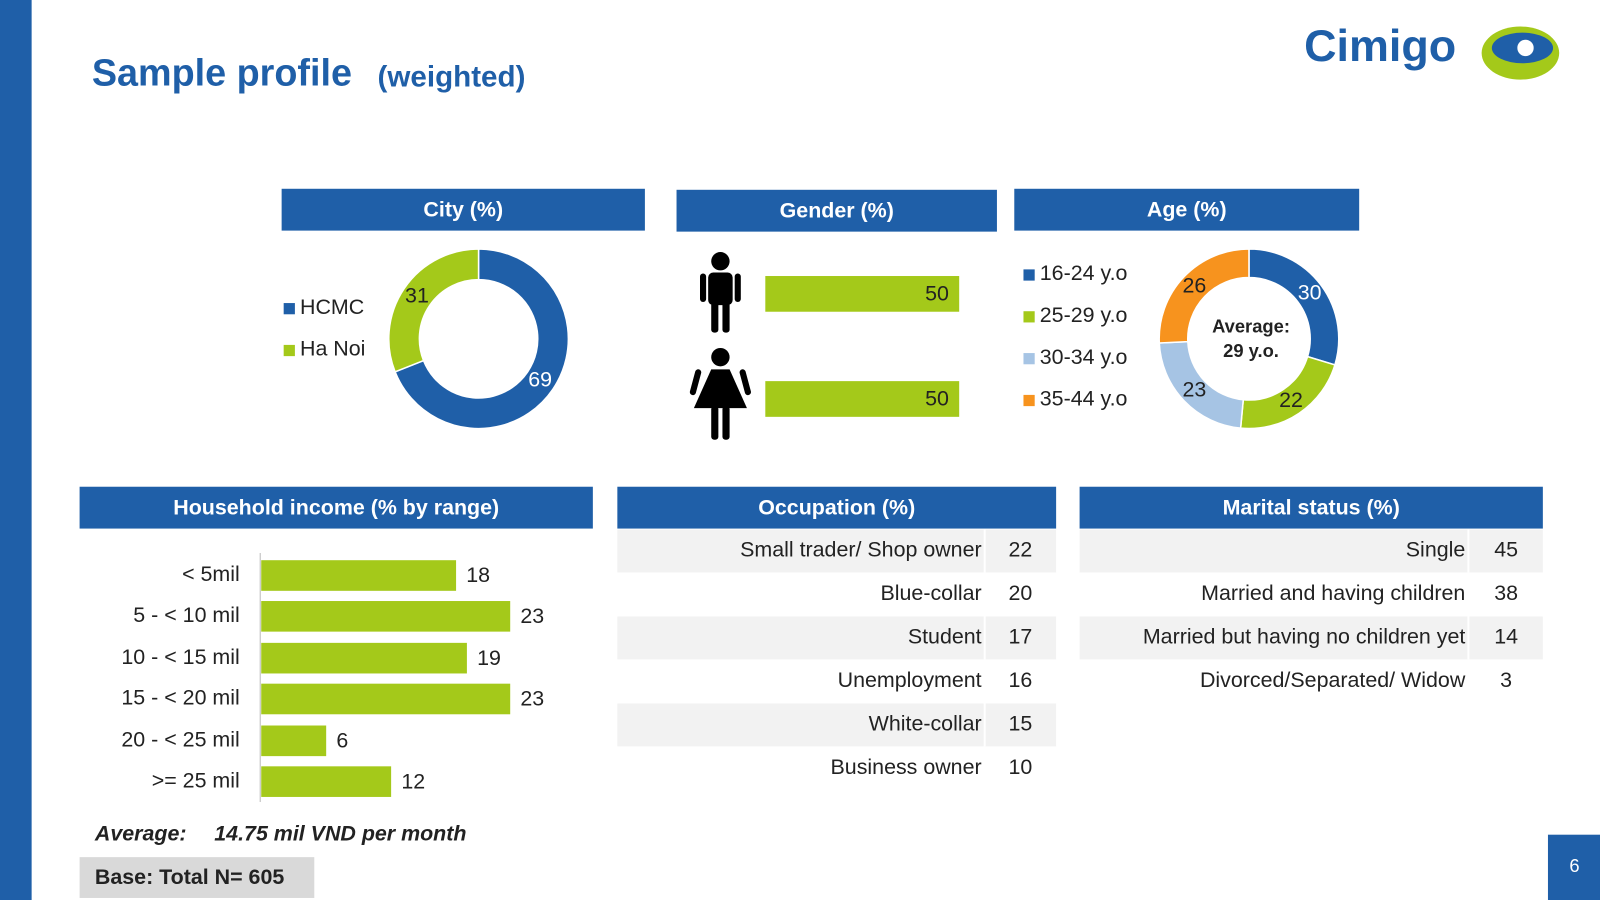 The height and width of the screenshot is (900, 1600). I want to click on panel-title: Gender (%), so click(837, 210).